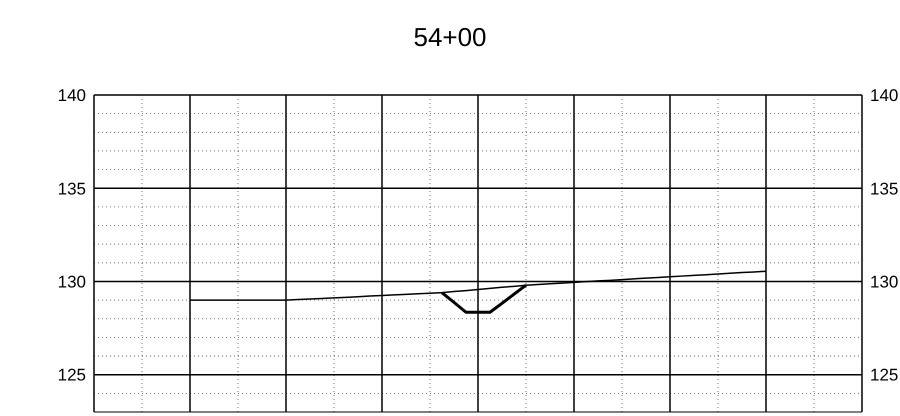 The width and height of the screenshot is (900, 416). I want to click on y2-tick-label: 125, so click(884, 375).